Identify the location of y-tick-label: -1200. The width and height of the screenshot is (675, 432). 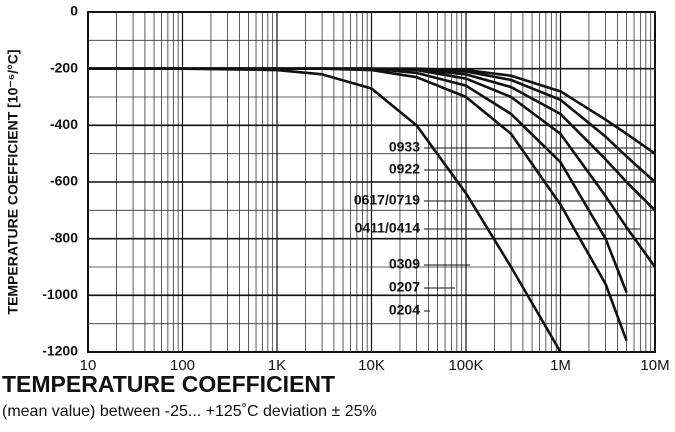
(60, 351).